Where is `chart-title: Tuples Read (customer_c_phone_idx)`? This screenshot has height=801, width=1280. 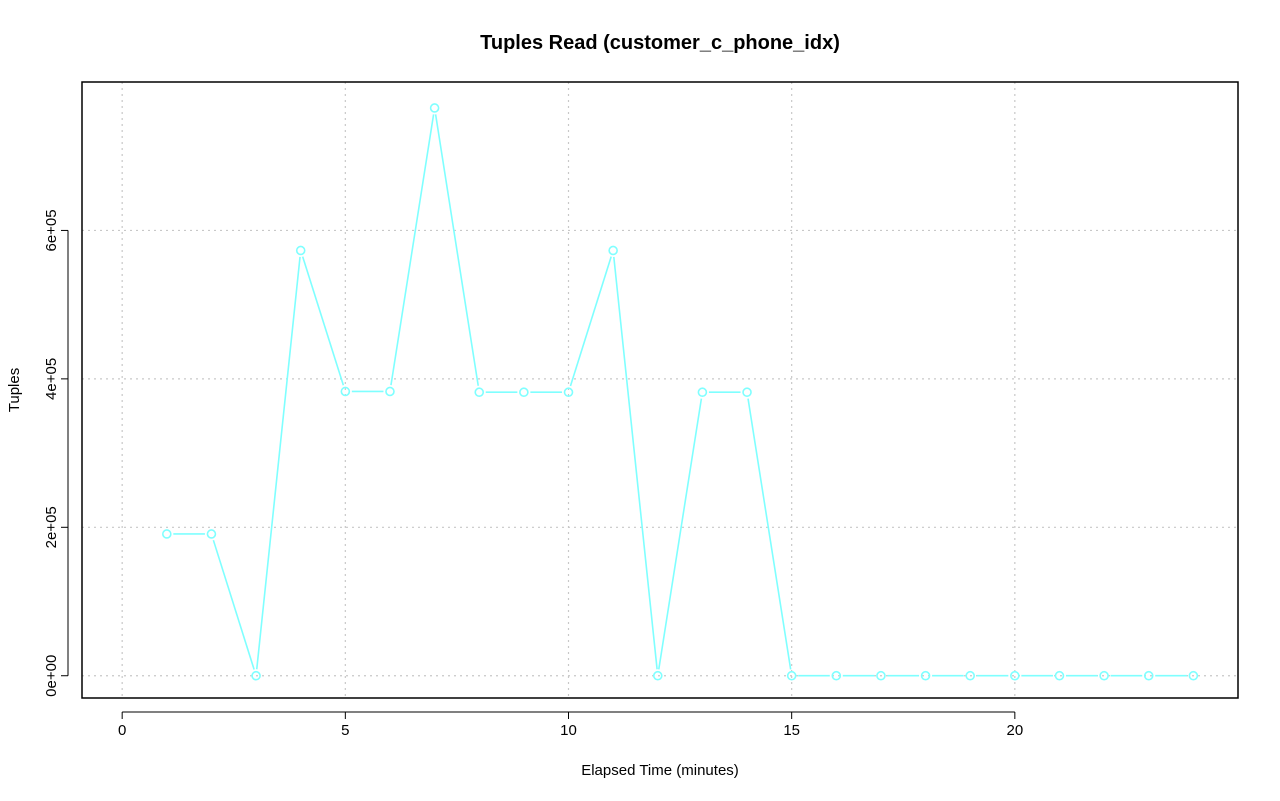
chart-title: Tuples Read (customer_c_phone_idx) is located at coordinates (660, 43).